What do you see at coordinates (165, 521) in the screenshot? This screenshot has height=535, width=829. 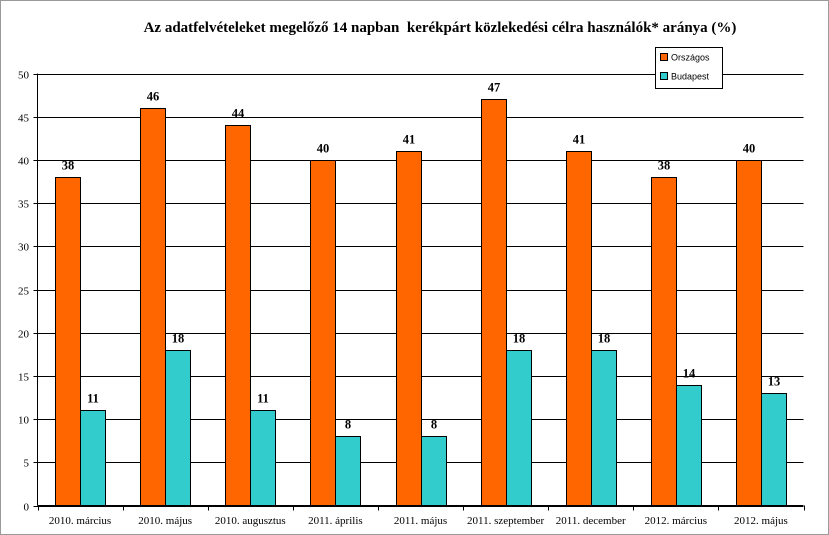 I see `x-tick-label-1: 2010. május` at bounding box center [165, 521].